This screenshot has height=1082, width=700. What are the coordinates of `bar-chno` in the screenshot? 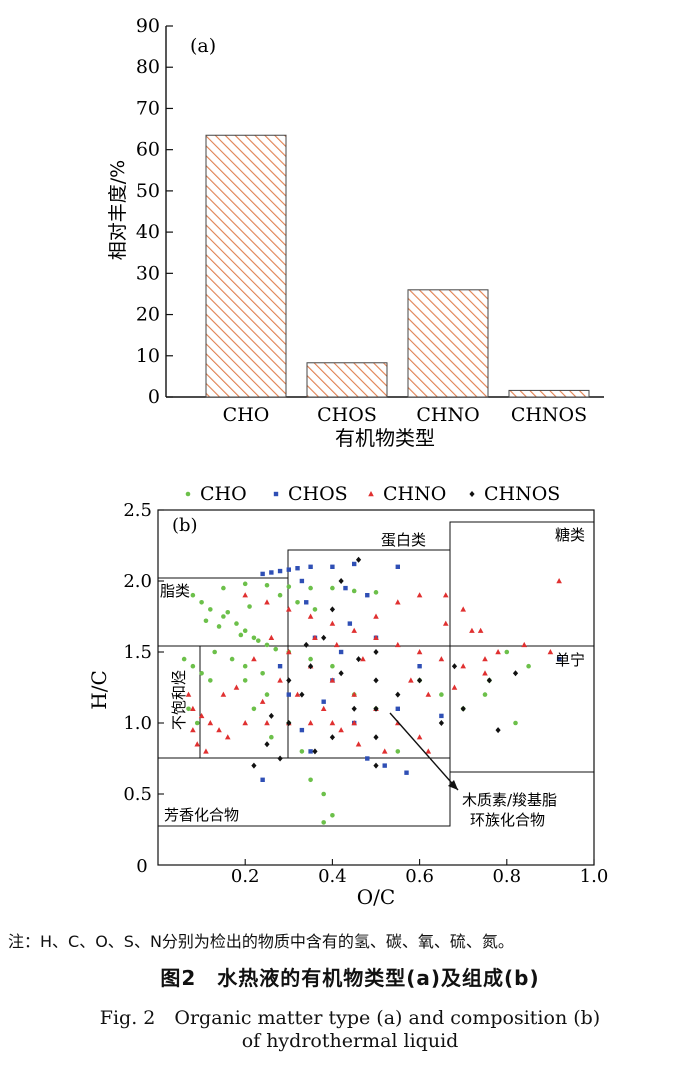 It's located at (448, 343).